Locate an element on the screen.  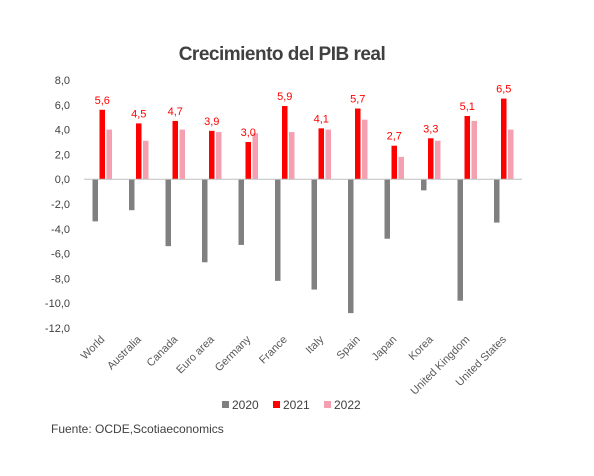
bar-2020-spain is located at coordinates (351, 246).